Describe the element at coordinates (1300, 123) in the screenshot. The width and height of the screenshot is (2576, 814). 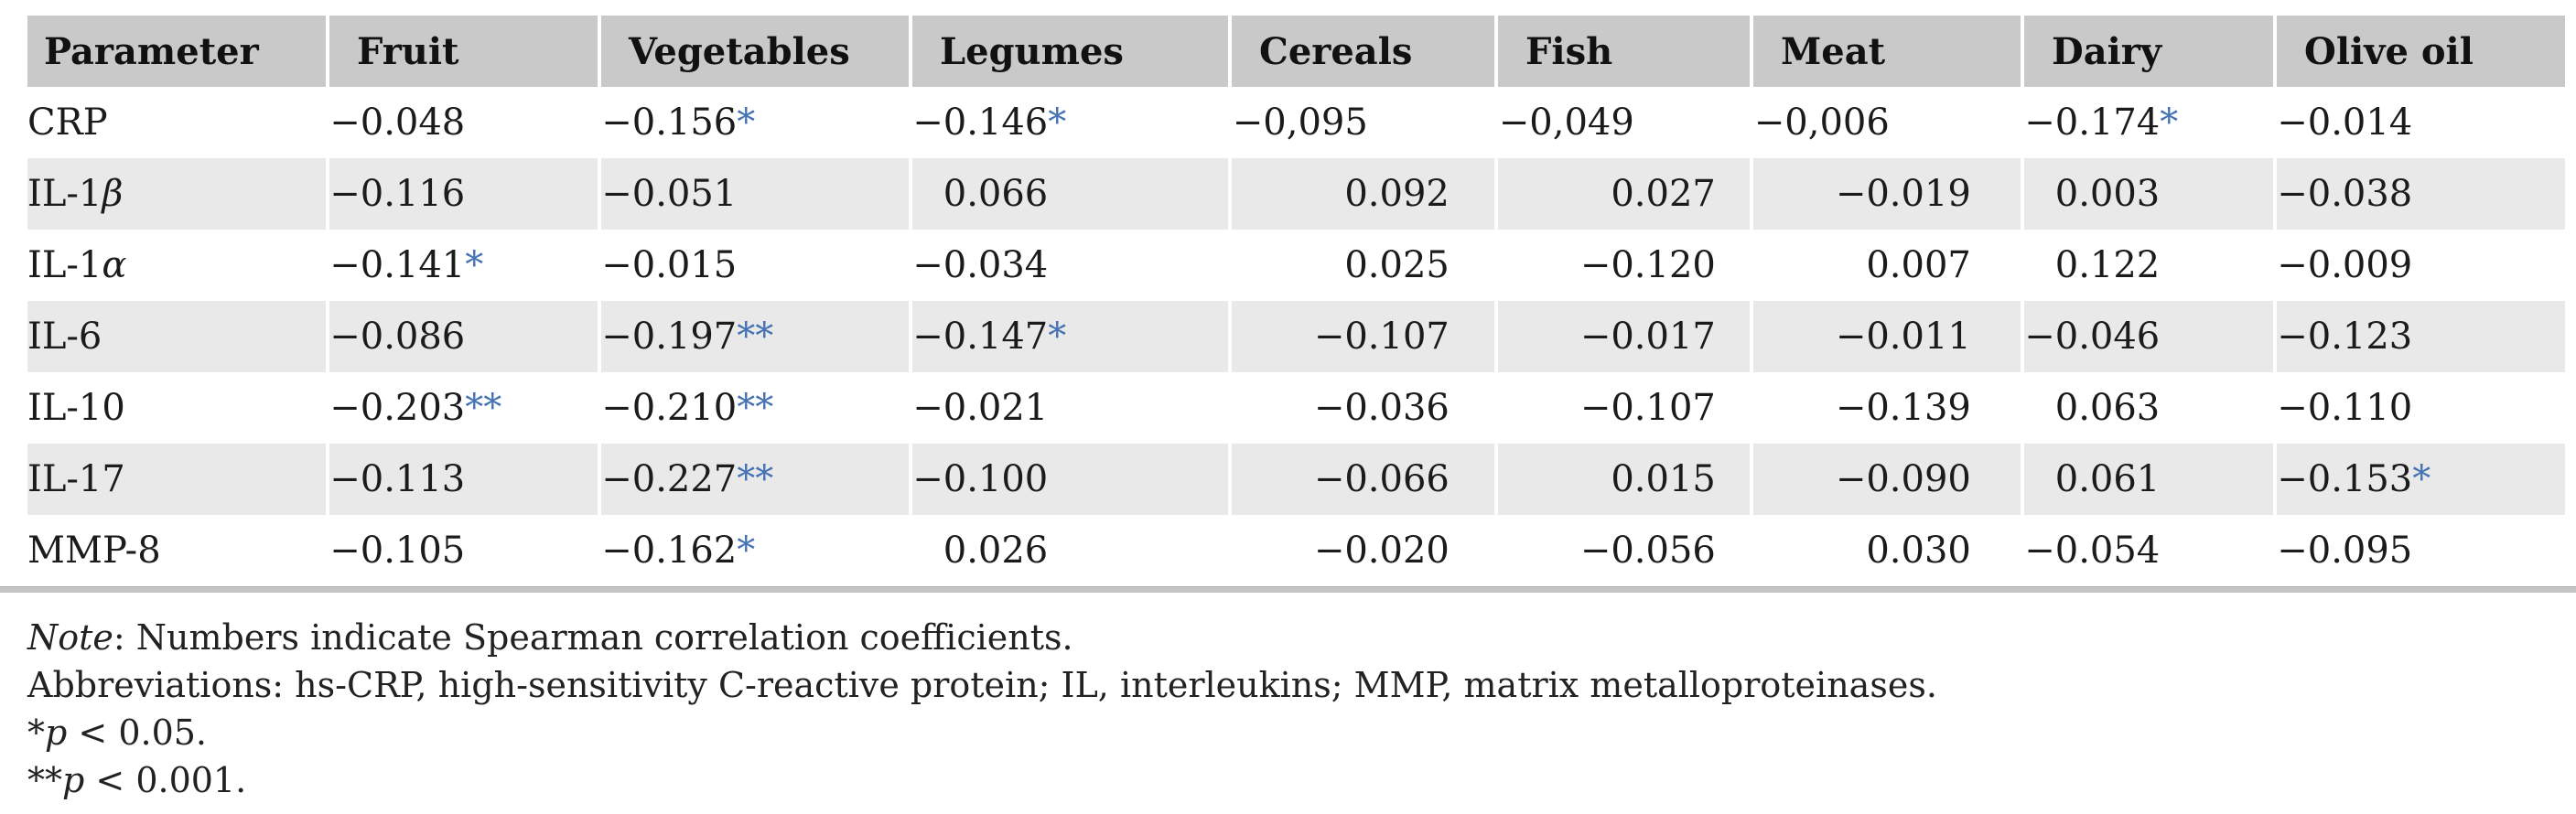
I see `cell-integer-part: −0,095` at that location.